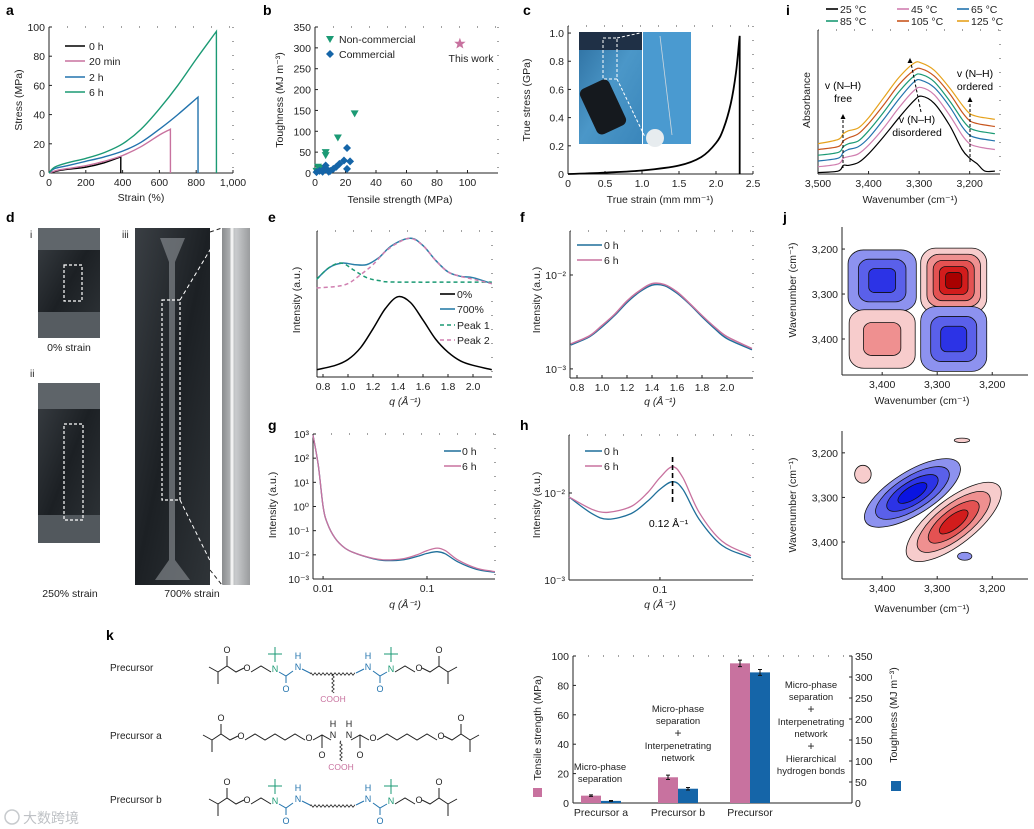 The width and height of the screenshot is (1034, 829). What do you see at coordinates (73, 472) in the screenshot?
I see `gauge-region-marker` at bounding box center [73, 472].